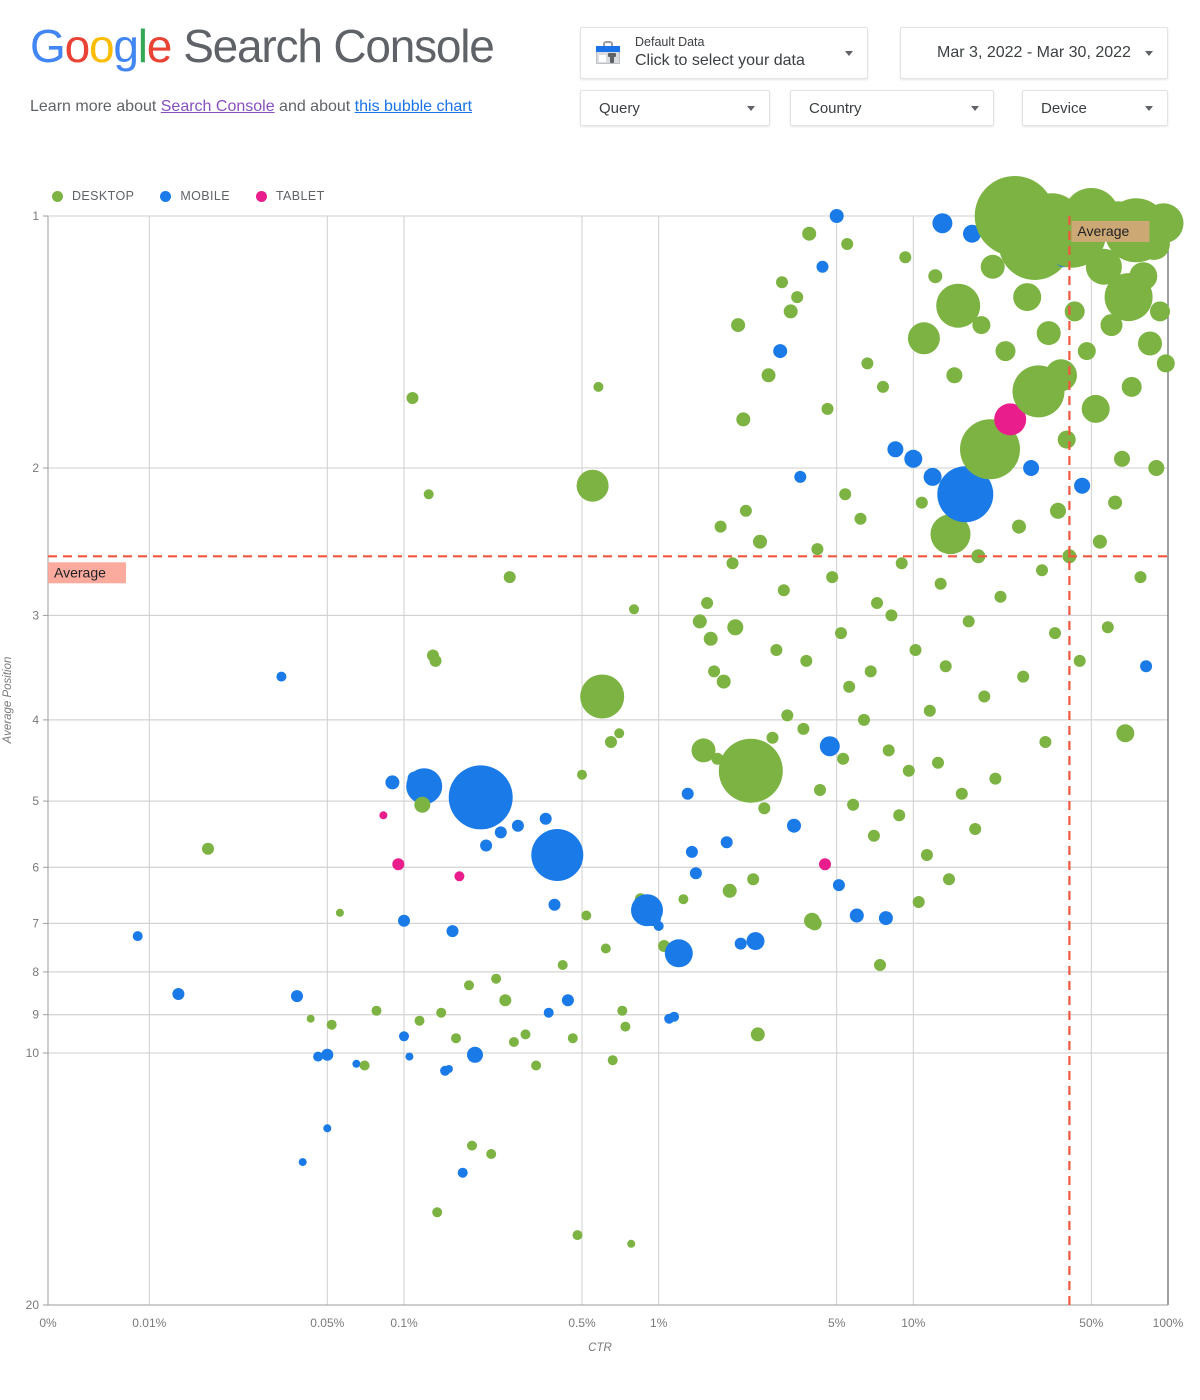 The height and width of the screenshot is (1400, 1200). What do you see at coordinates (93, 196) in the screenshot?
I see `legend-item-desktop: DESKTOP` at bounding box center [93, 196].